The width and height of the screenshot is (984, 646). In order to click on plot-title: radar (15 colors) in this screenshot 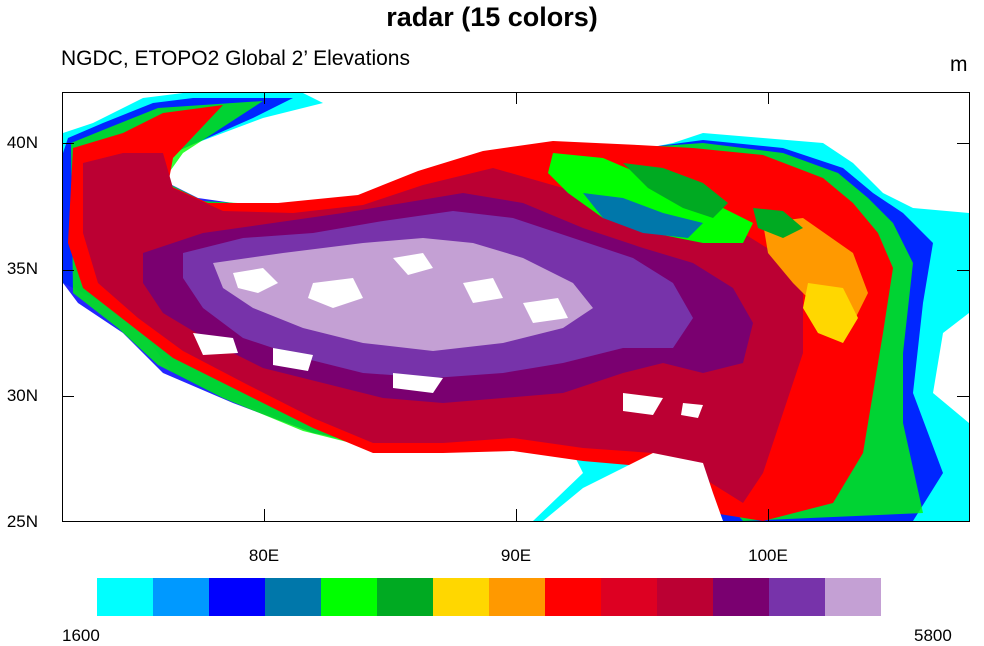, I will do `click(492, 17)`.